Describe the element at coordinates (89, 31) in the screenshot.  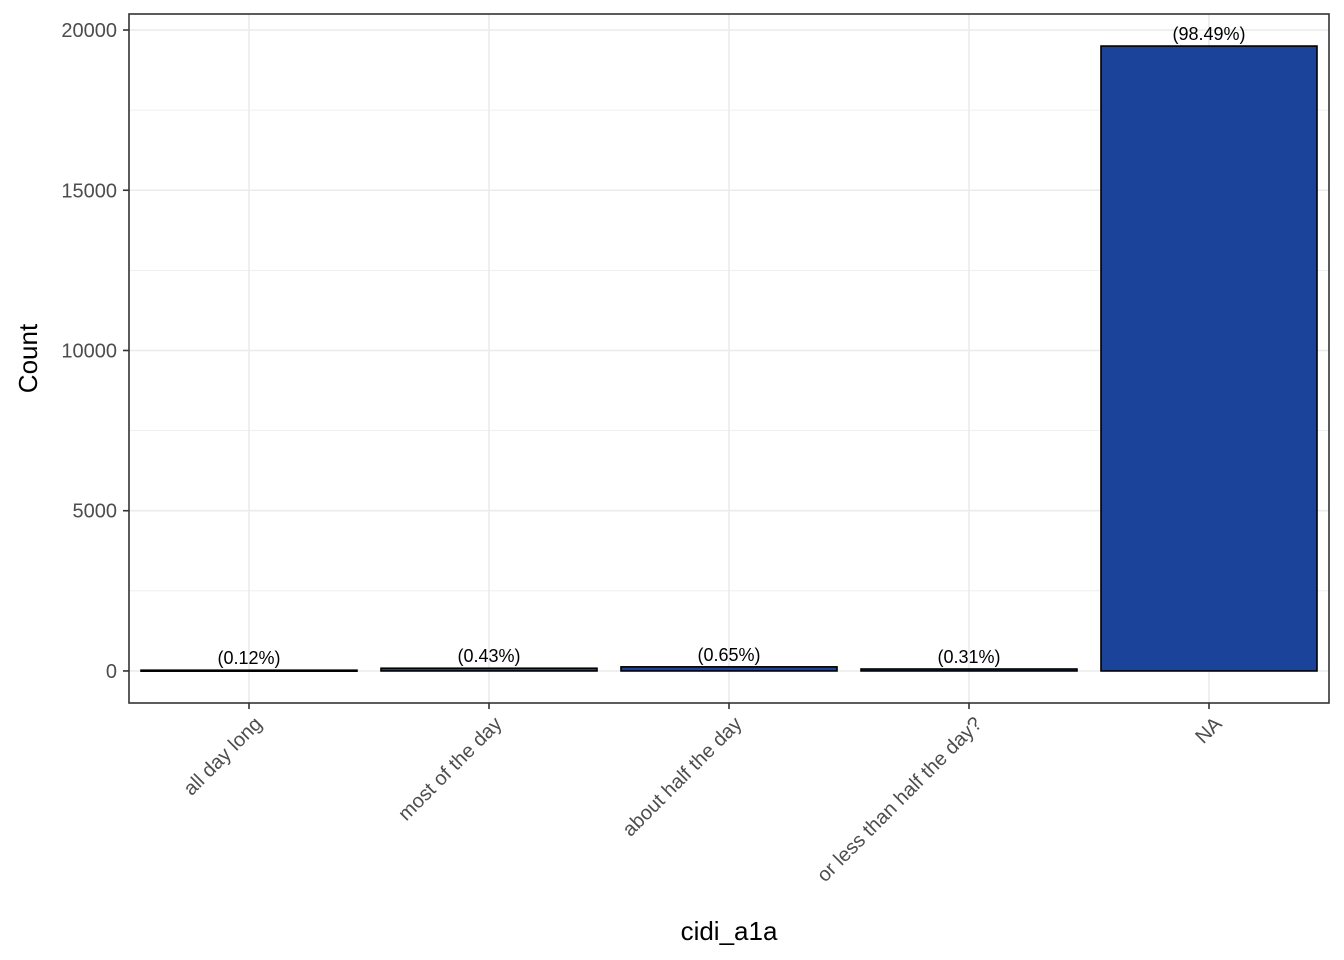
I see `y-tick-label: 20000` at that location.